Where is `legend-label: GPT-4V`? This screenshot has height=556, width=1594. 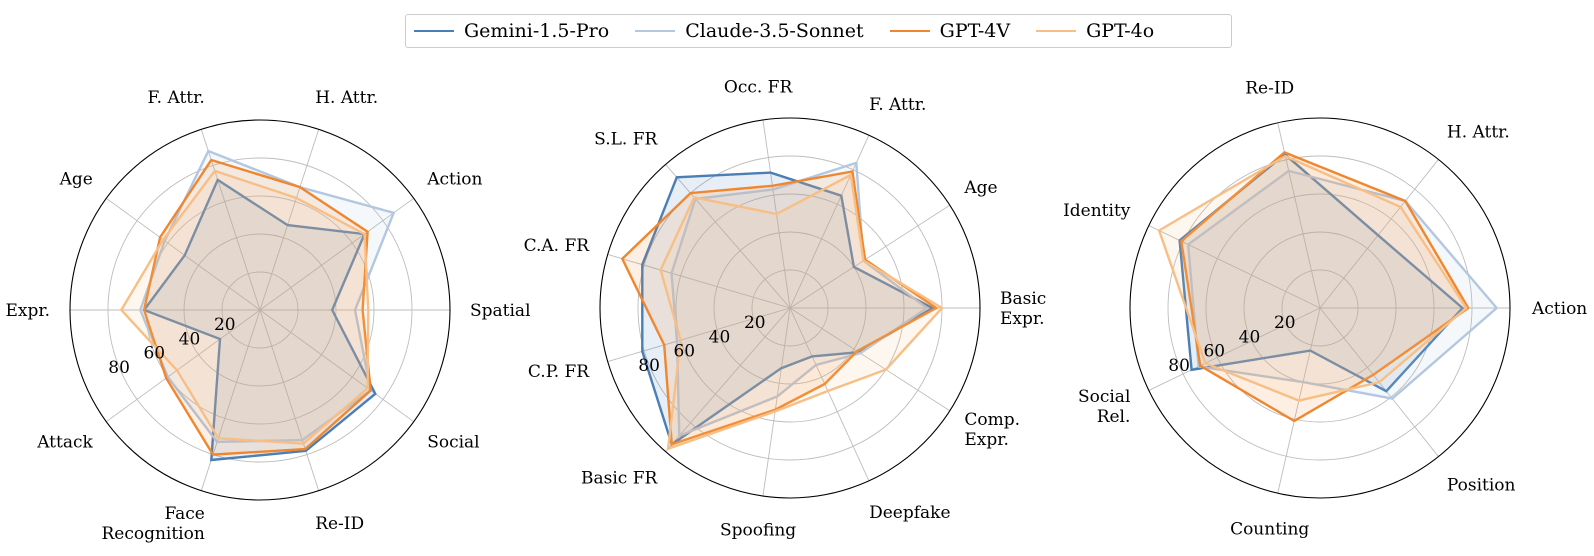 legend-label: GPT-4V is located at coordinates (975, 31).